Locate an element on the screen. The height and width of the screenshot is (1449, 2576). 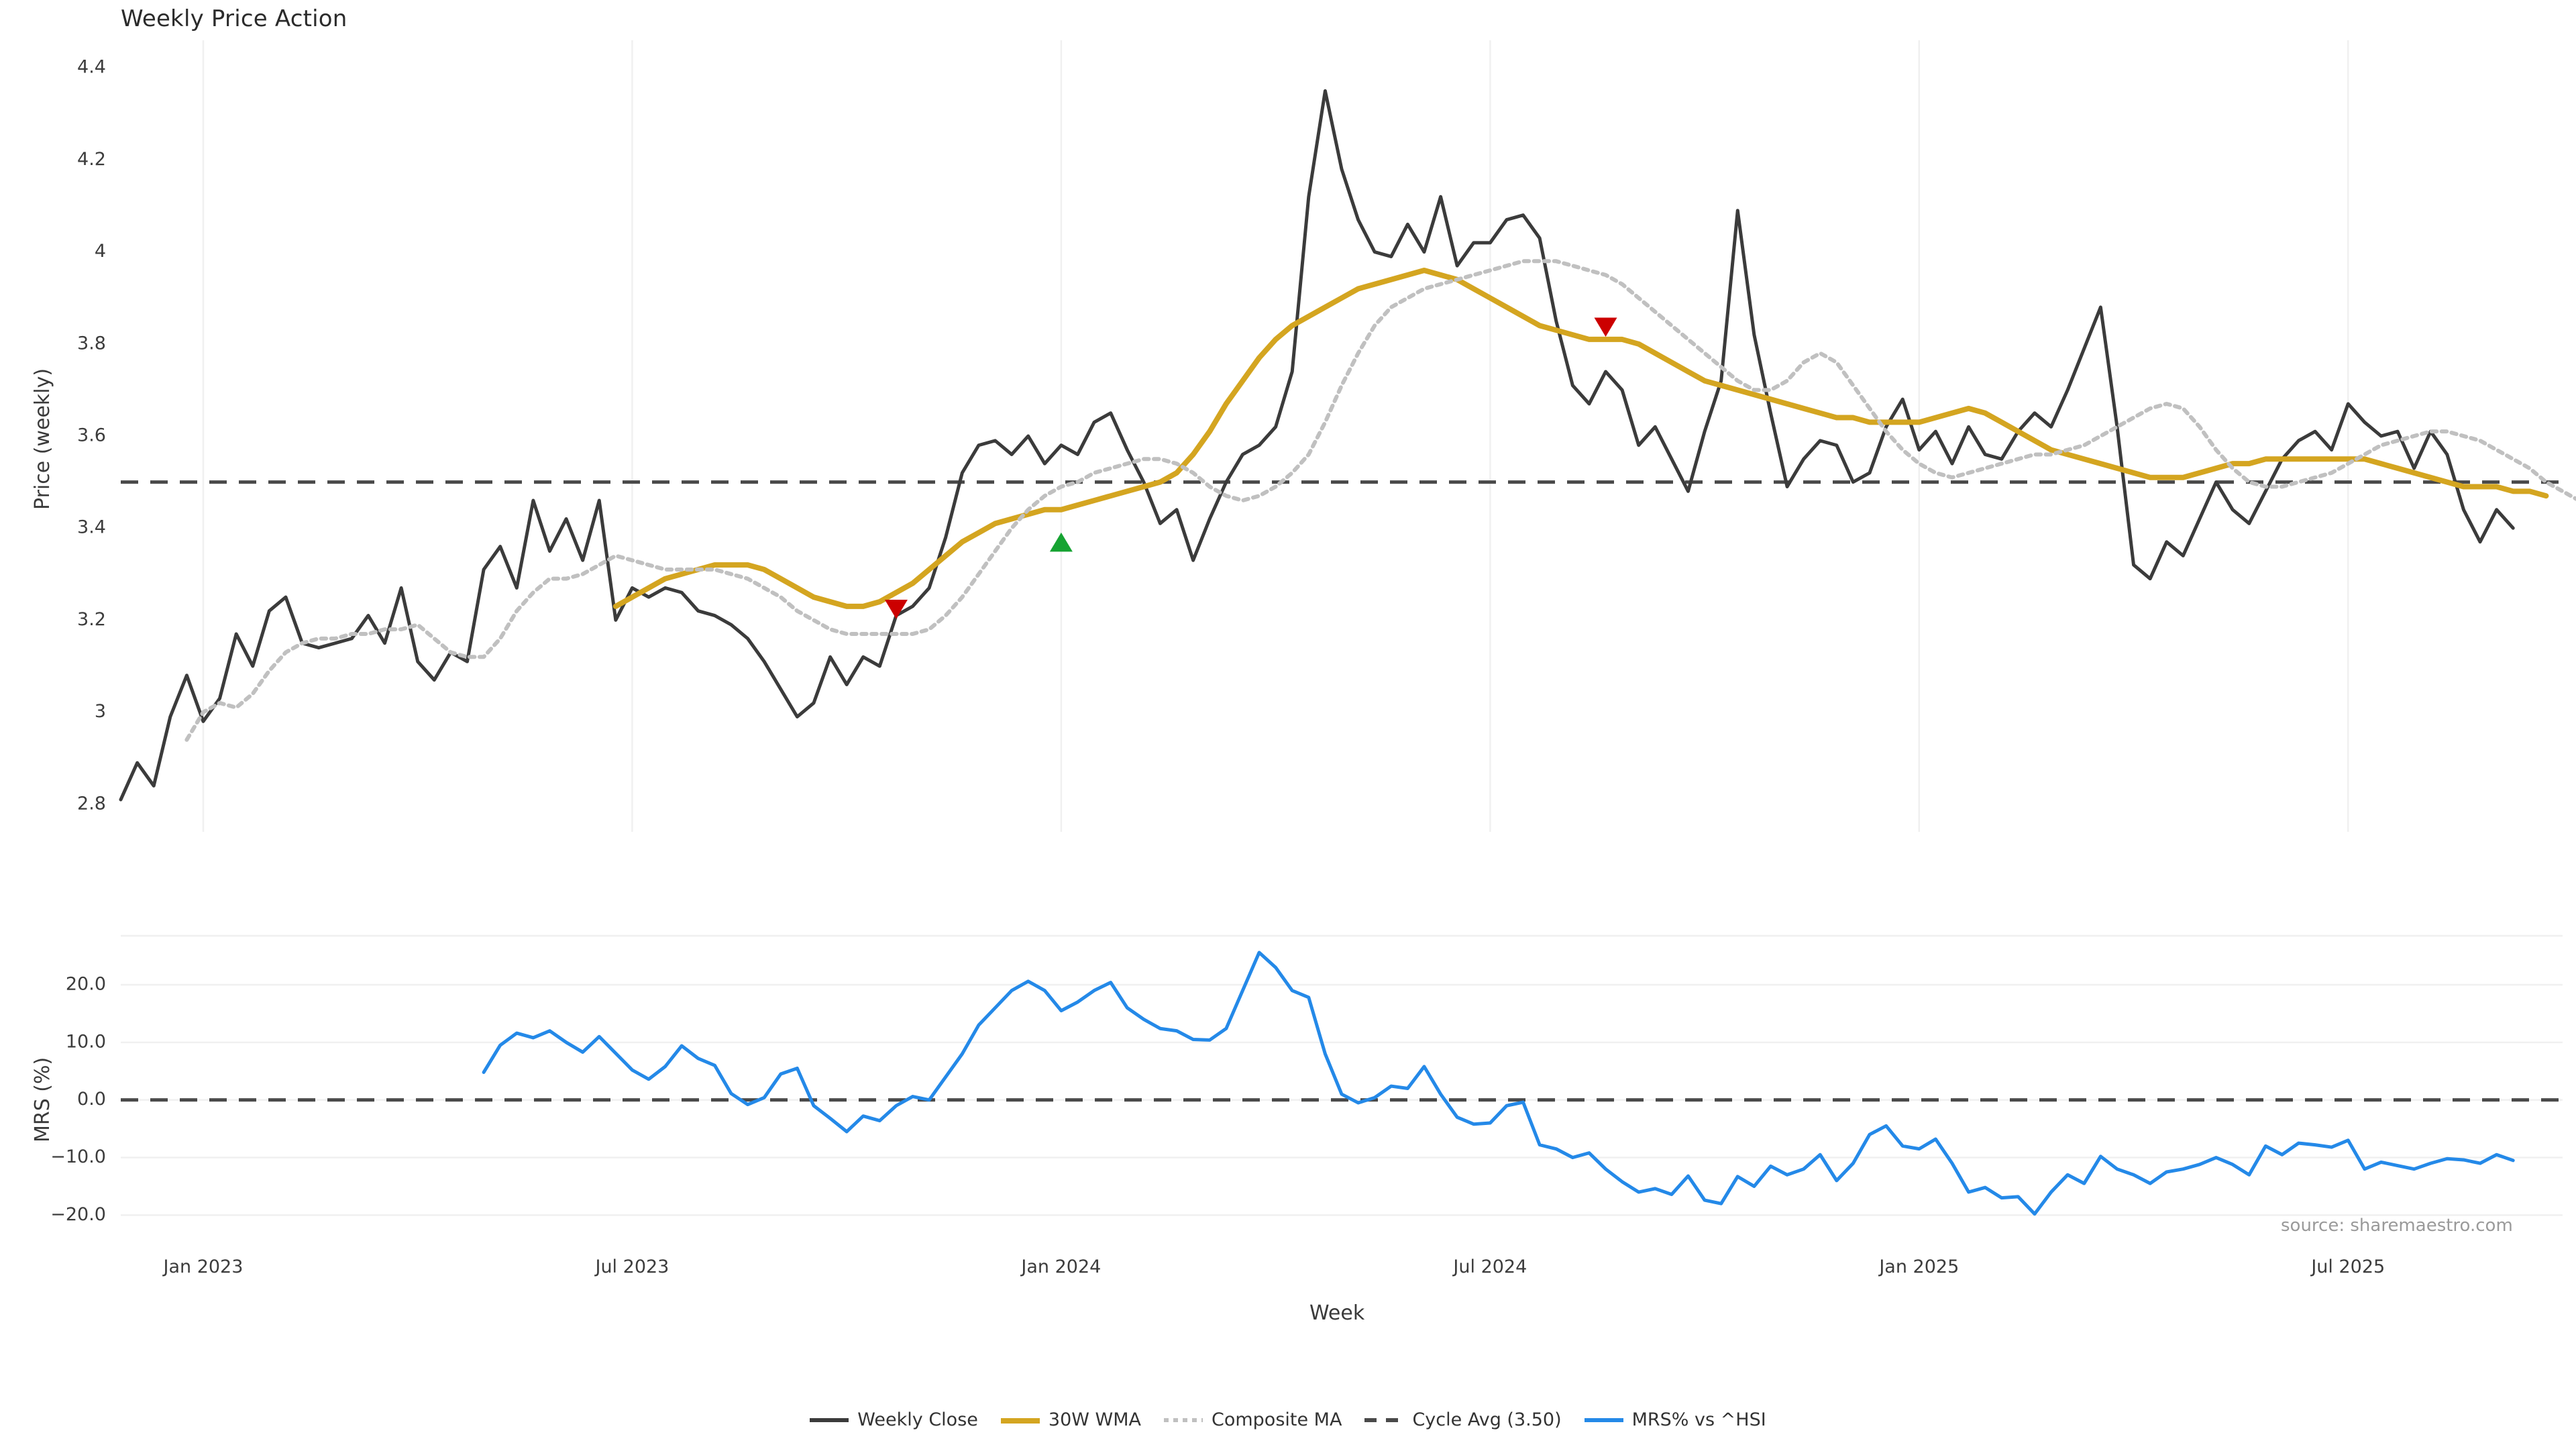
y-tick-label: 4.2 is located at coordinates (91, 159).